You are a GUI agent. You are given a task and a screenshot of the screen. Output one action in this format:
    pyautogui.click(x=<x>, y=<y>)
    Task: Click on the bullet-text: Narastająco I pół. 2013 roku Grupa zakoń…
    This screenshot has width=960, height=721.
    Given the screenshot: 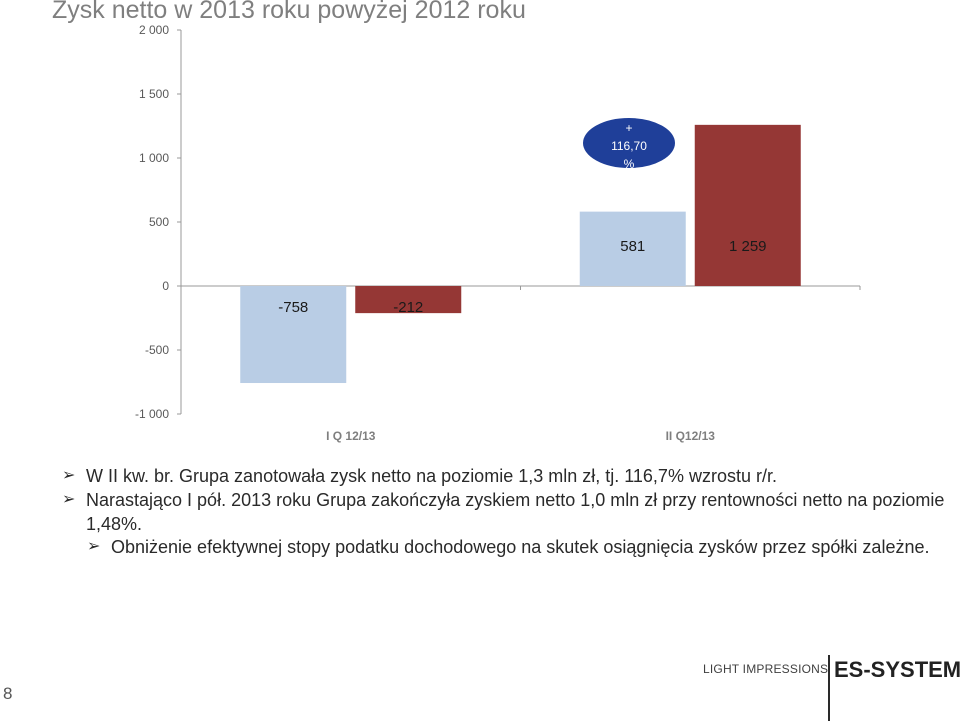 What is the action you would take?
    pyautogui.click(x=515, y=512)
    